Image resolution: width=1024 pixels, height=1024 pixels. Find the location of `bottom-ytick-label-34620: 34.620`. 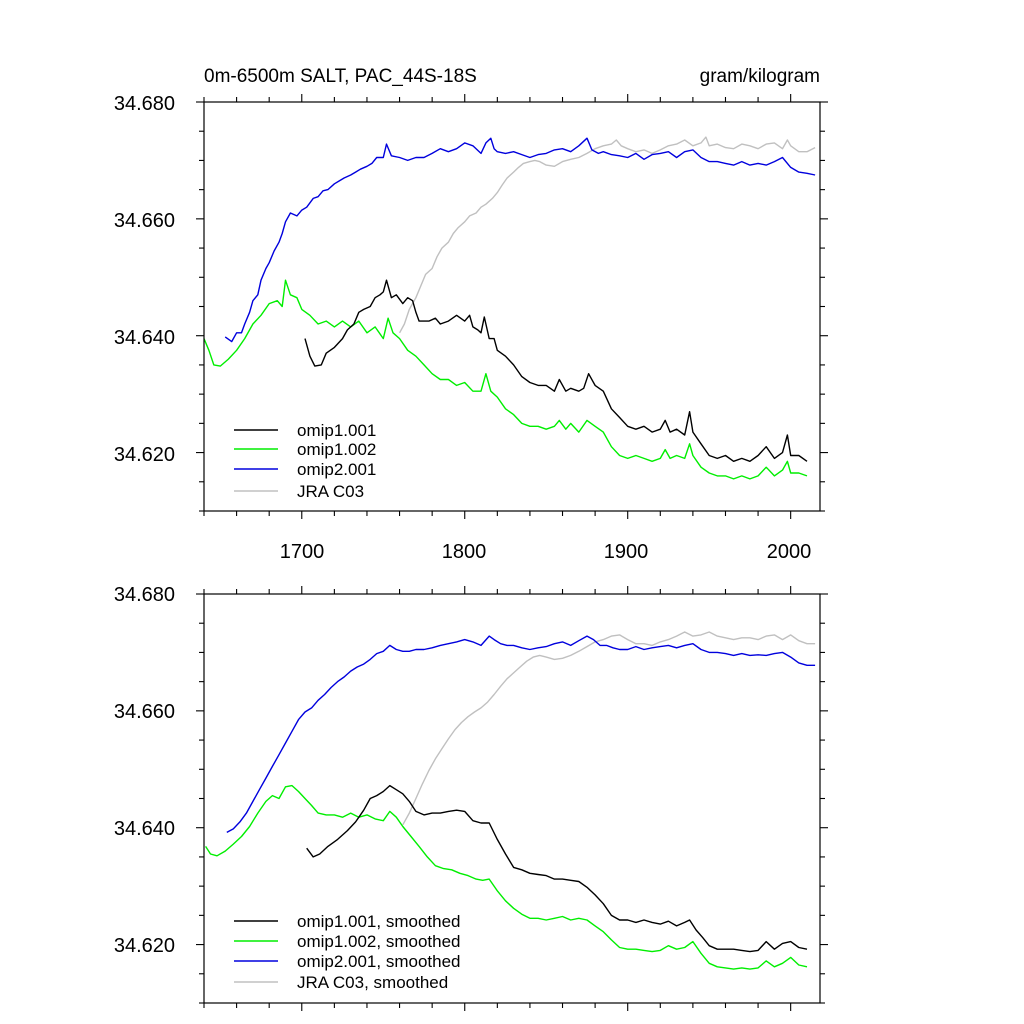

bottom-ytick-label-34620: 34.620 is located at coordinates (144, 946).